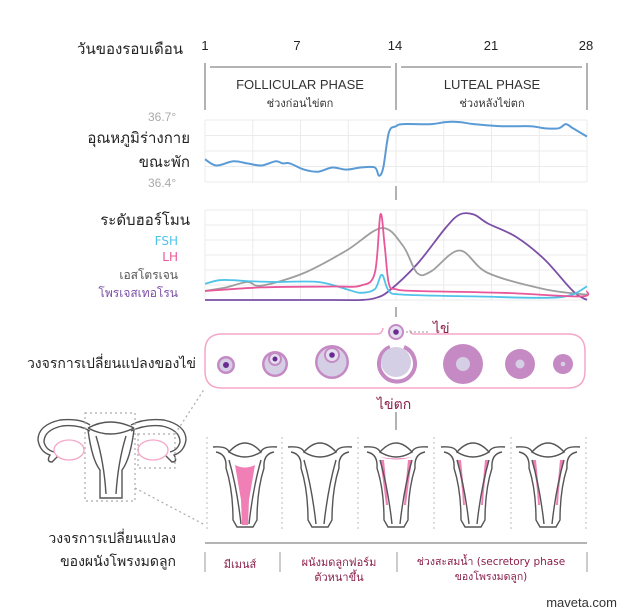  I want to click on ovulation-label: ไข่ตก, so click(394, 405).